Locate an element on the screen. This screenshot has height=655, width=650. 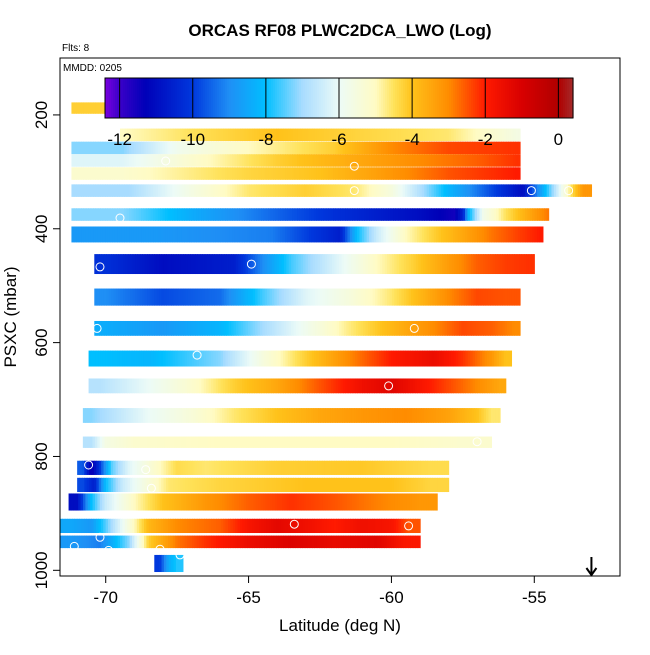
x-axis-label: Latitude (deg N) is located at coordinates (340, 625).